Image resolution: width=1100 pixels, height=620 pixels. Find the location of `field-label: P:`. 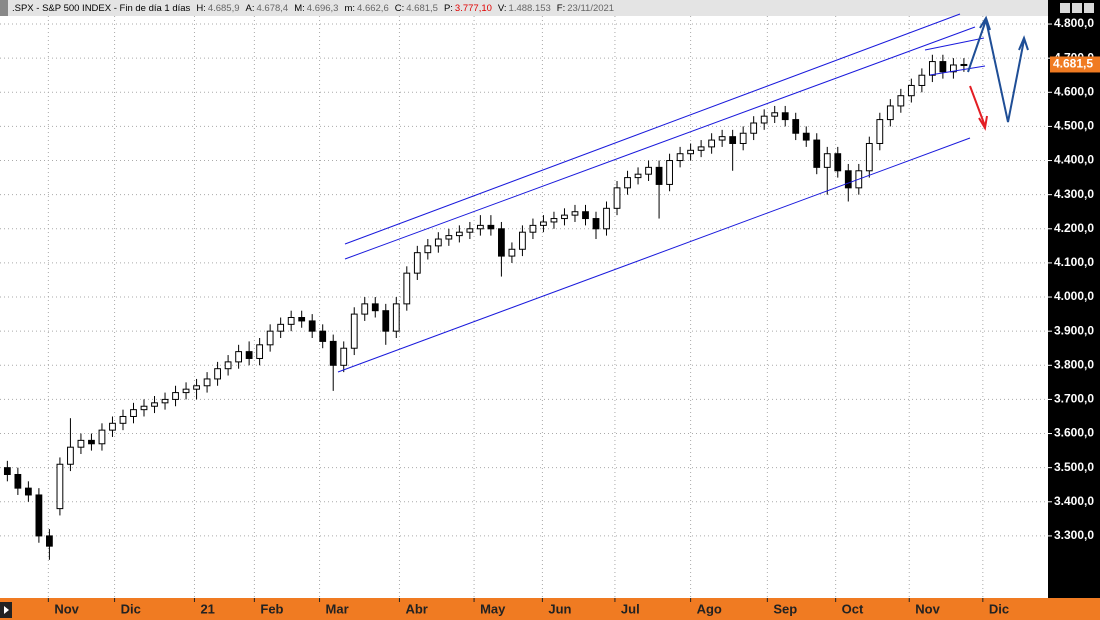

field-label: P: is located at coordinates (448, 8).